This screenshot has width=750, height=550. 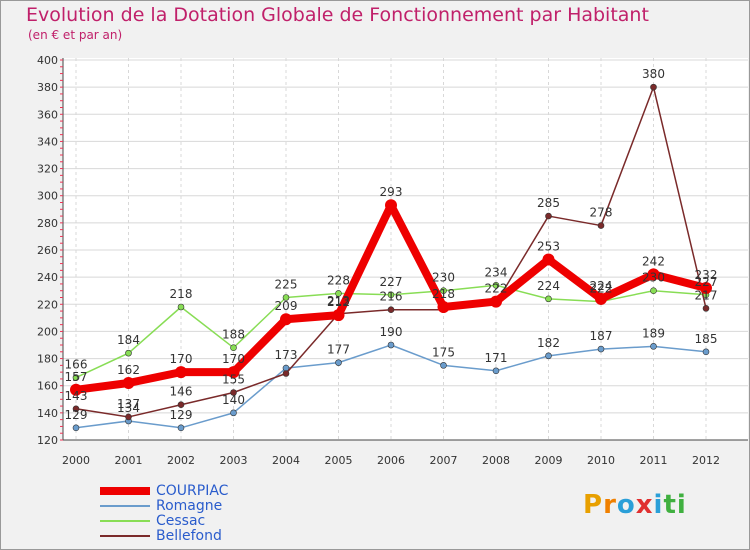 What do you see at coordinates (234, 460) in the screenshot?
I see `x-tick-label: 2003` at bounding box center [234, 460].